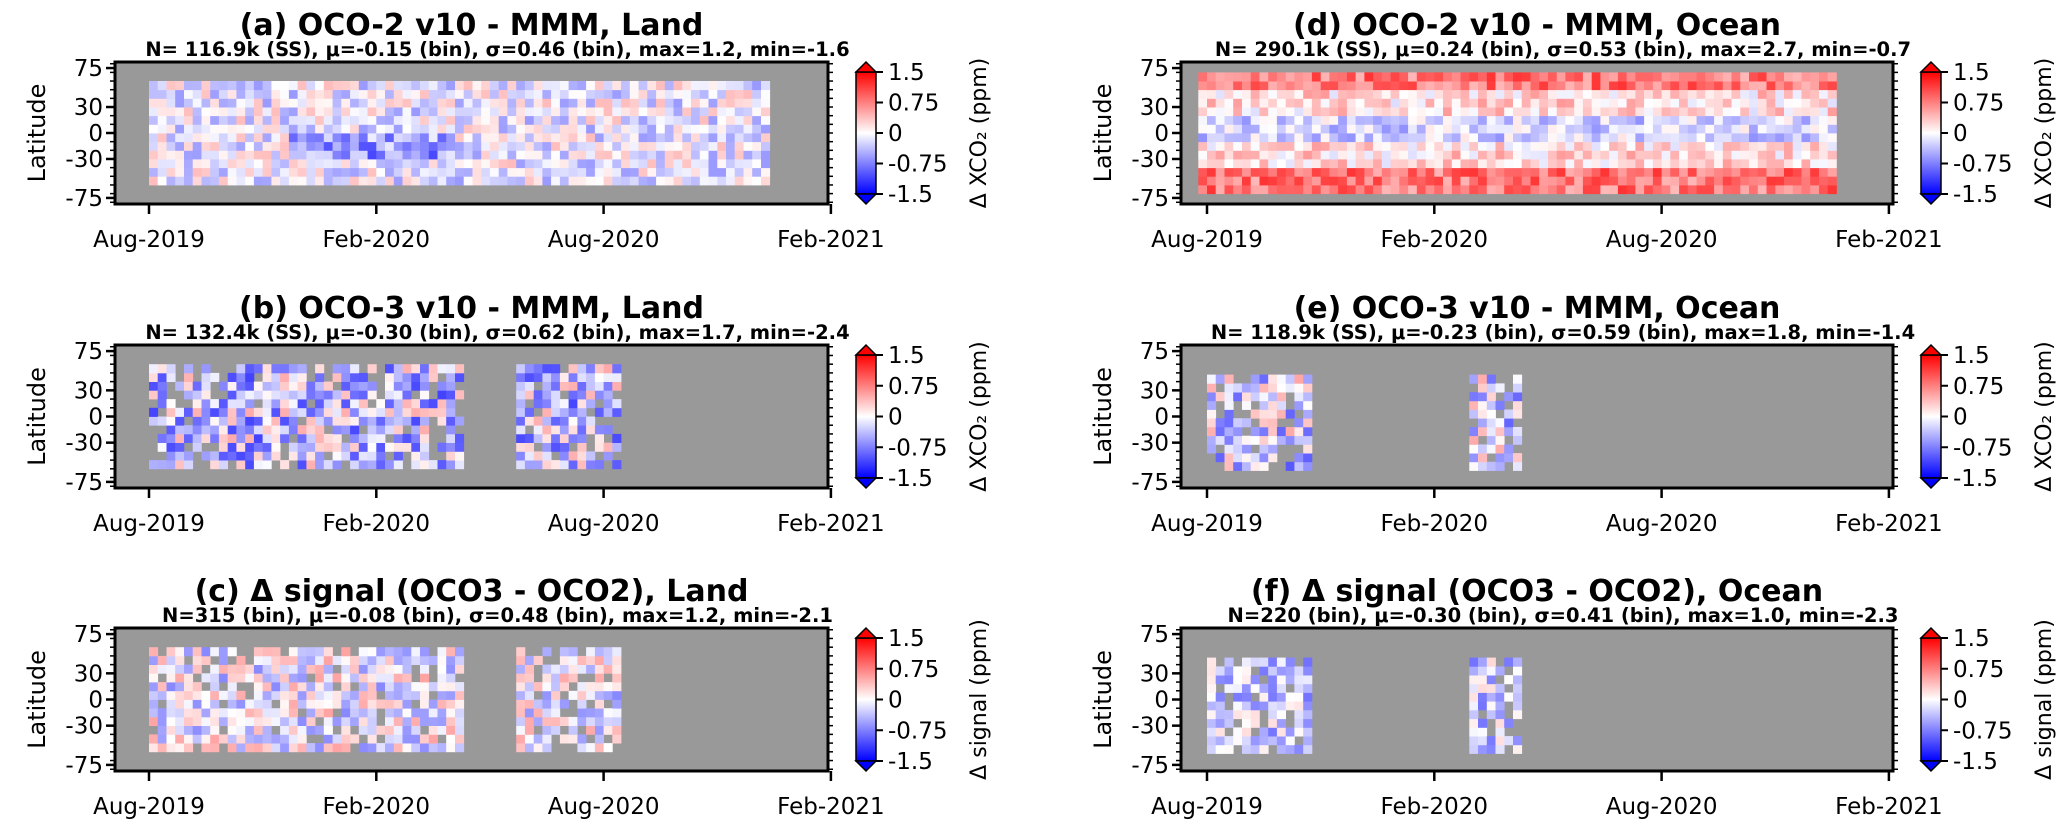  Describe the element at coordinates (866, 349) in the screenshot. I see `colorbar-max-extend` at that location.